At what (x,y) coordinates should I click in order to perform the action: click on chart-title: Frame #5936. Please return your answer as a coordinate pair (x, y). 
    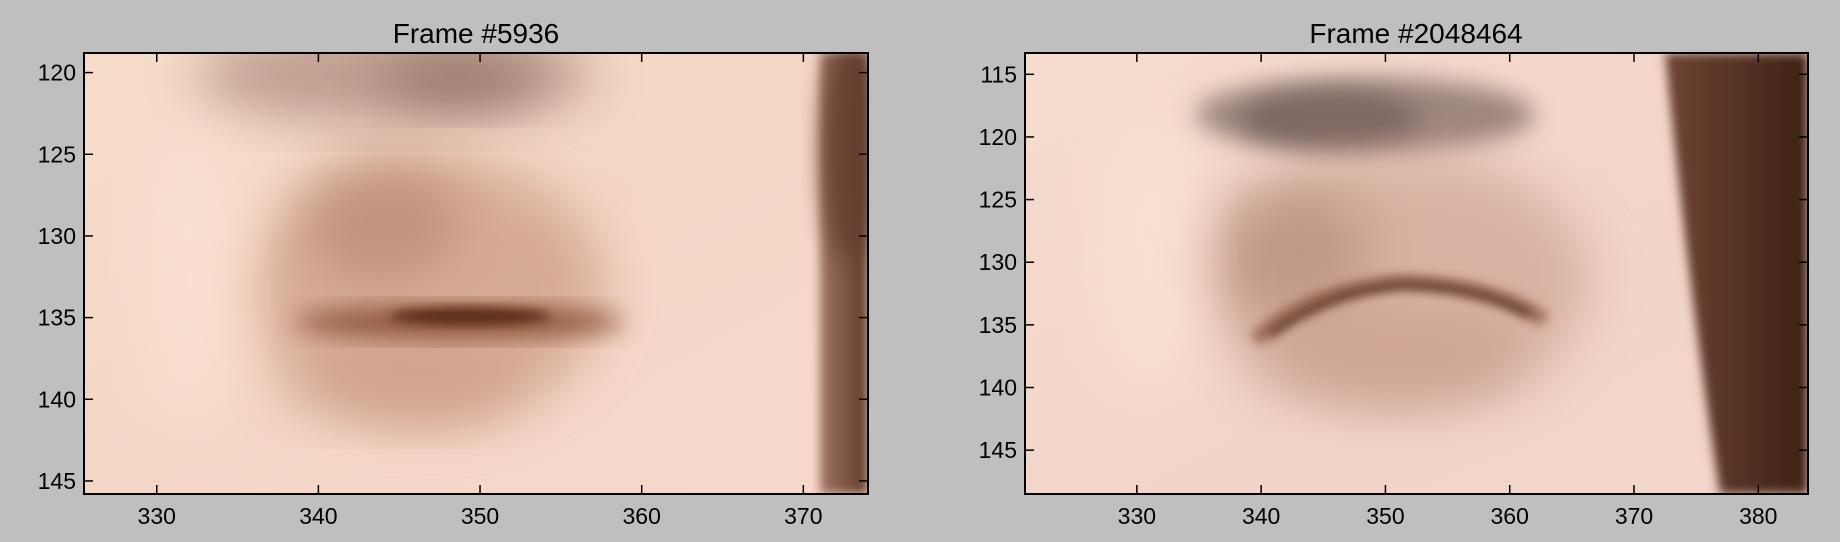
    Looking at the image, I should click on (476, 33).